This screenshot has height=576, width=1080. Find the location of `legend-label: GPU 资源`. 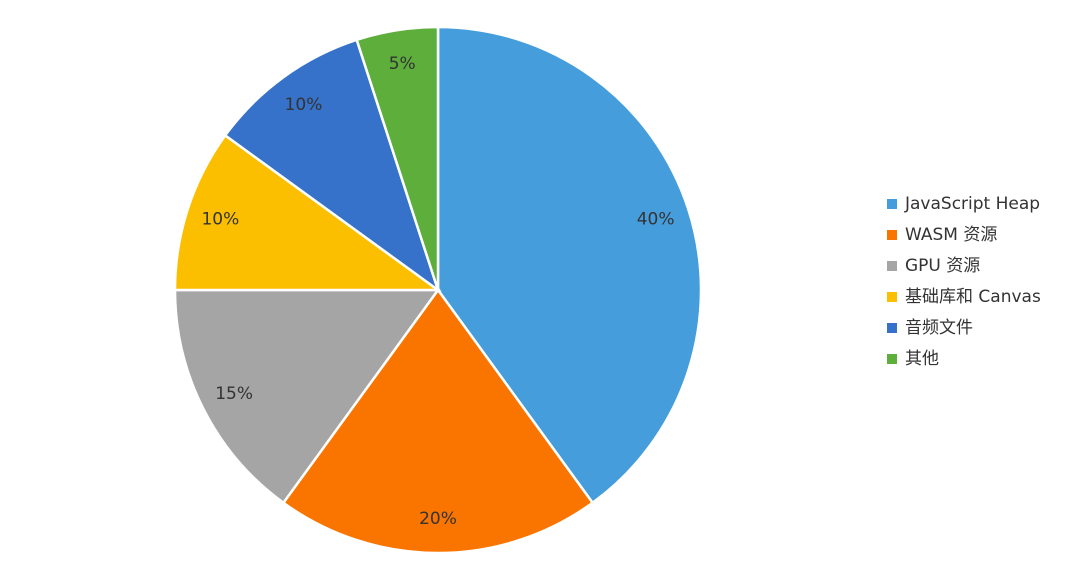

legend-label: GPU 资源 is located at coordinates (942, 266).